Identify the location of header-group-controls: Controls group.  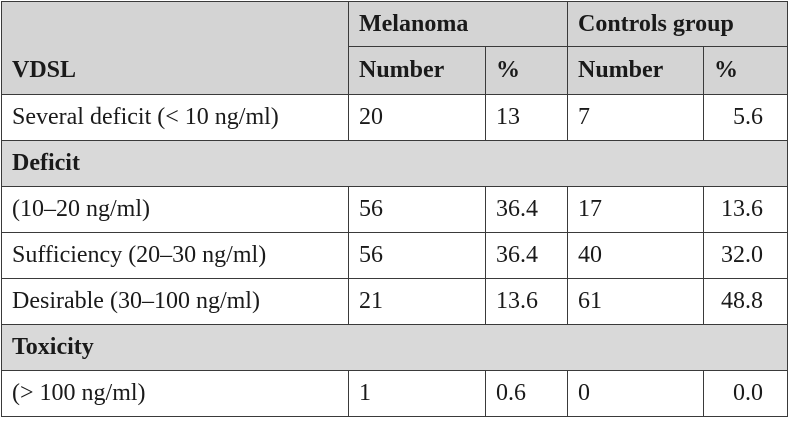
(677, 24).